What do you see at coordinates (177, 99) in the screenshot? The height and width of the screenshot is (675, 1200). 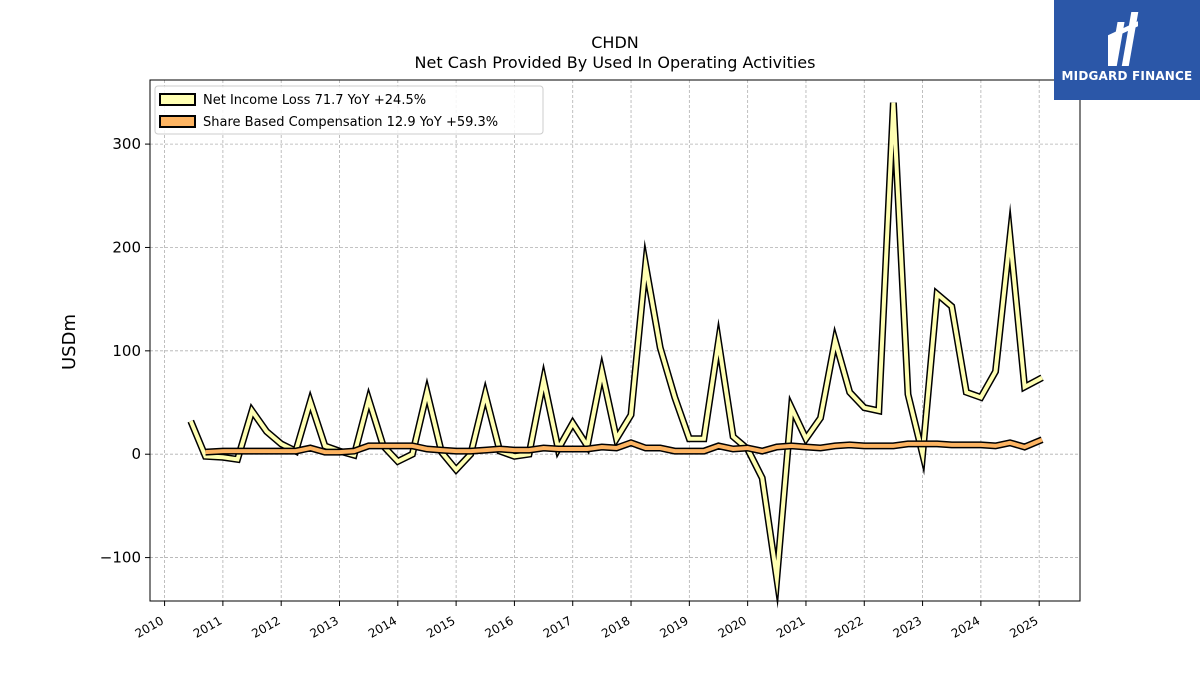 I see `legend-swatch-net-income` at bounding box center [177, 99].